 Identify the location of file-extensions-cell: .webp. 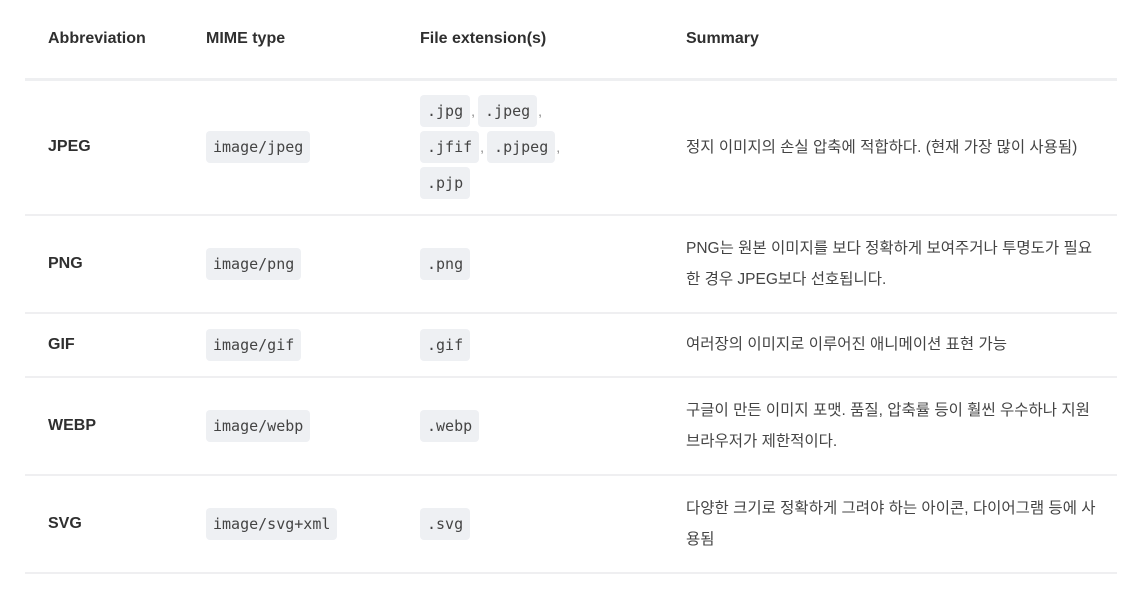
(553, 426).